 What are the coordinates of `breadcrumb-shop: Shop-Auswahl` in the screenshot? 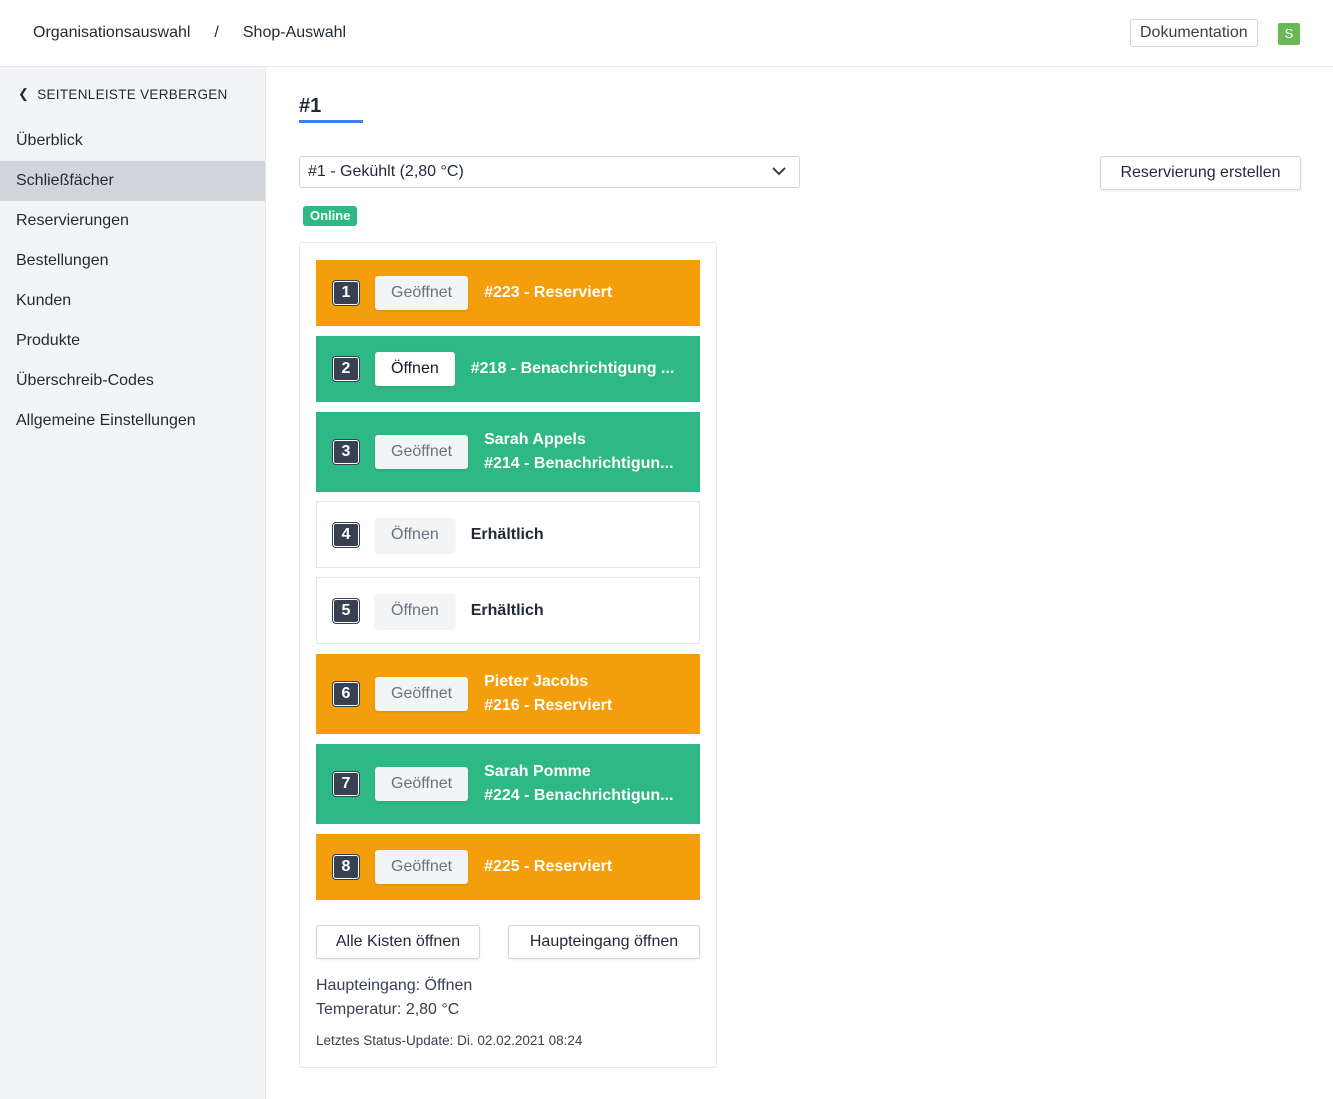 It's located at (294, 32).